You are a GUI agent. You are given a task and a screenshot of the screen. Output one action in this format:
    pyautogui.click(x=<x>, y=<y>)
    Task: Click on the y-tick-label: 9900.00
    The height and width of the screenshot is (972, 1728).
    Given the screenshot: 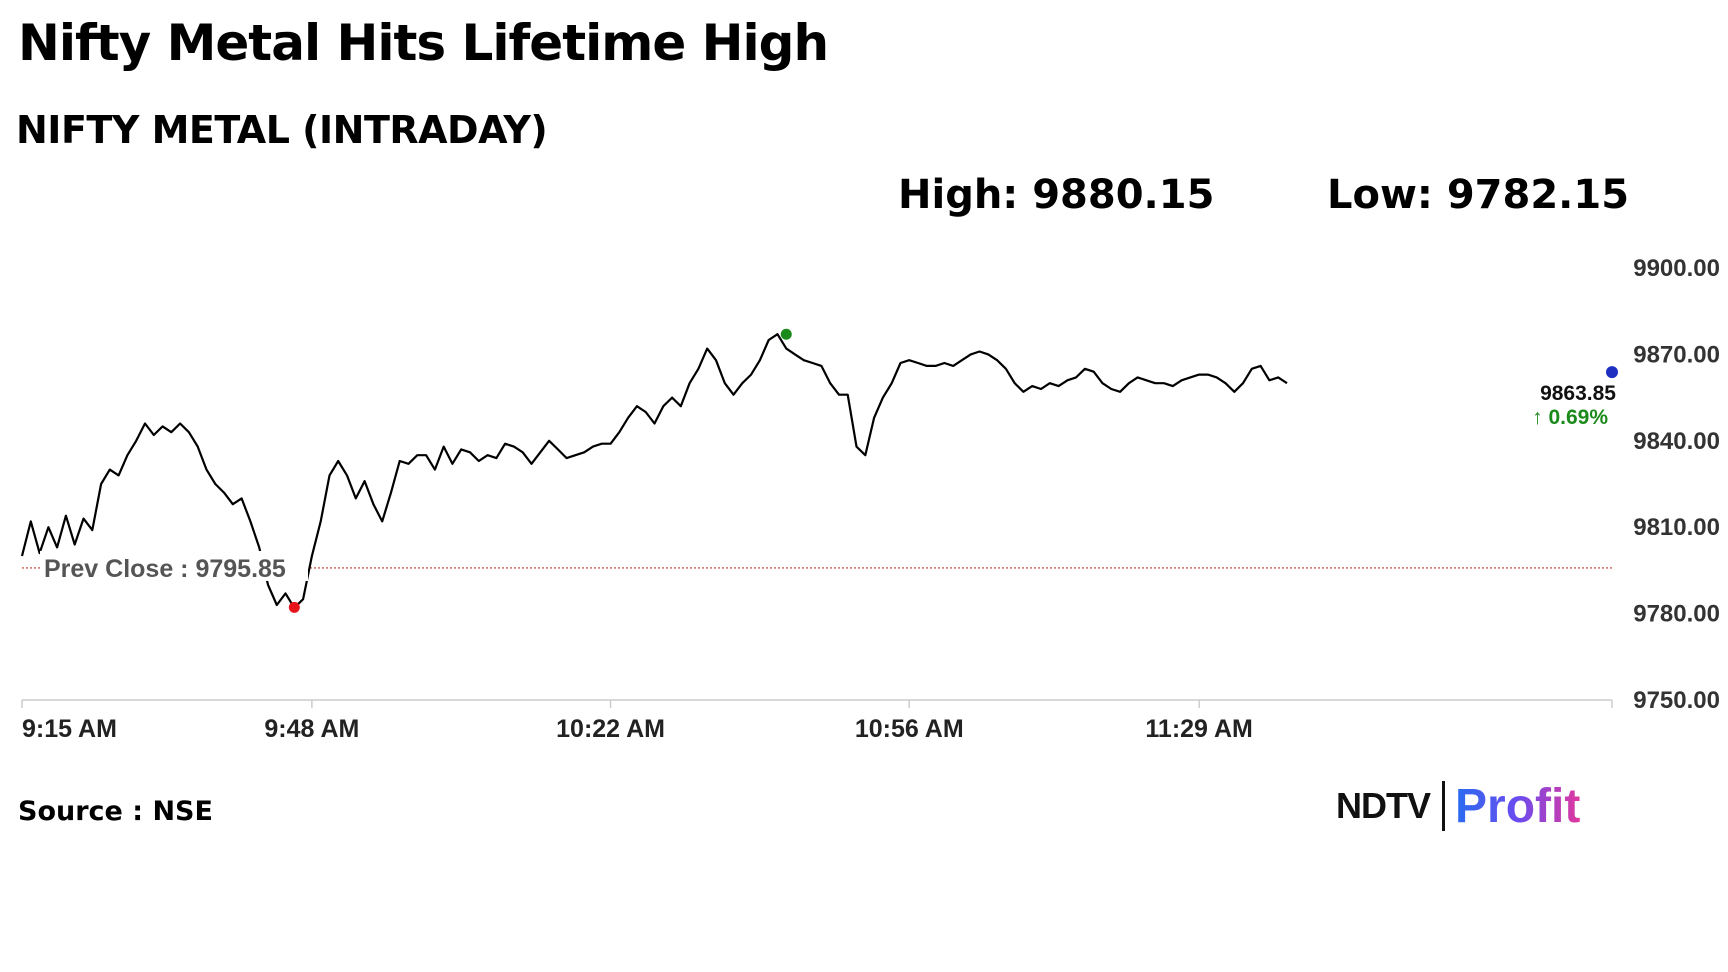 What is the action you would take?
    pyautogui.click(x=1676, y=268)
    